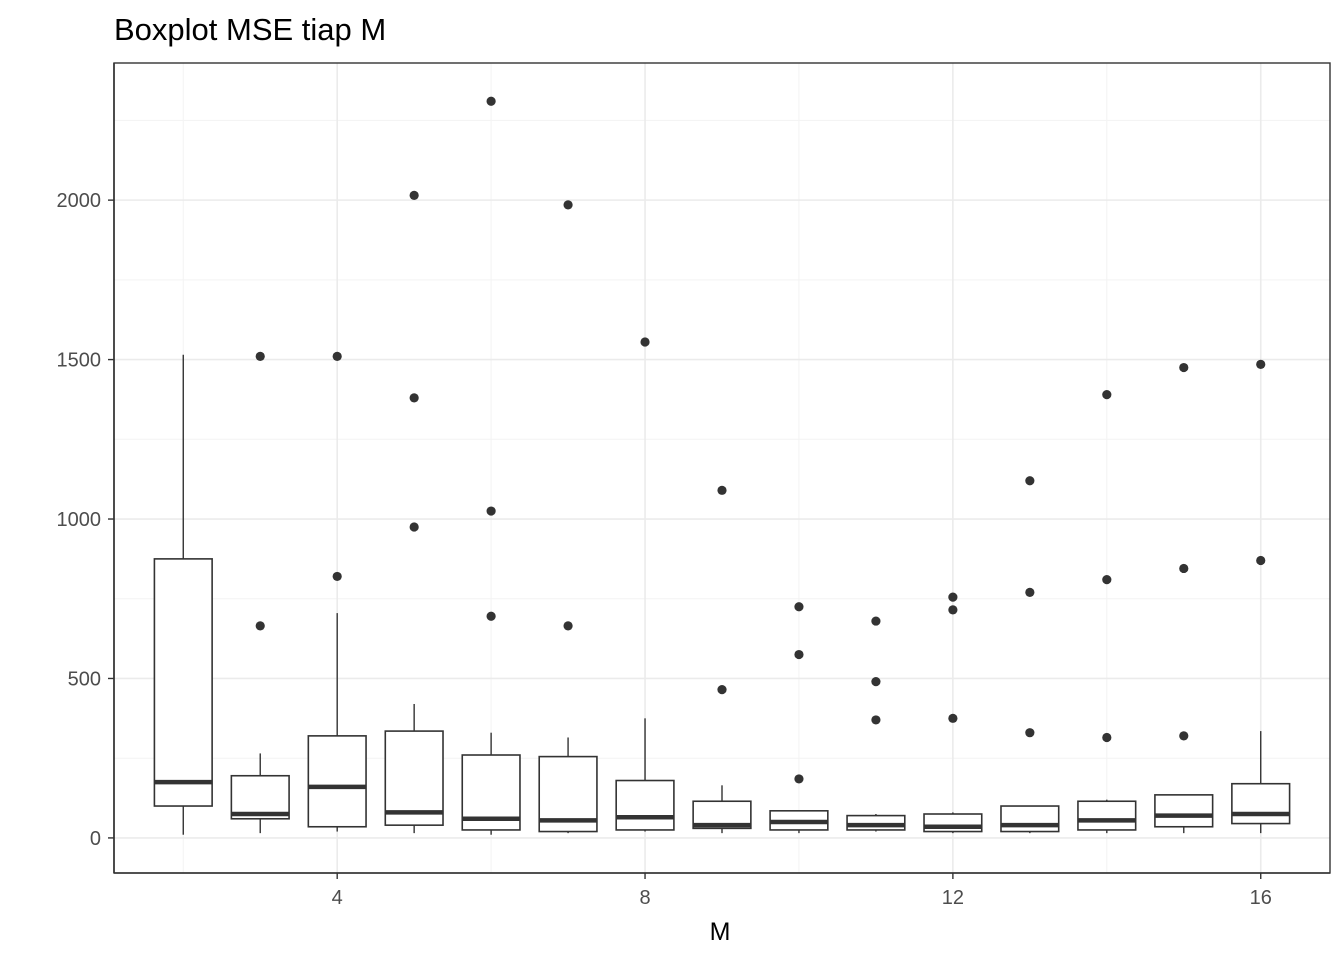 This screenshot has height=960, width=1344. What do you see at coordinates (644, 898) in the screenshot?
I see `x-tick-label: 8` at bounding box center [644, 898].